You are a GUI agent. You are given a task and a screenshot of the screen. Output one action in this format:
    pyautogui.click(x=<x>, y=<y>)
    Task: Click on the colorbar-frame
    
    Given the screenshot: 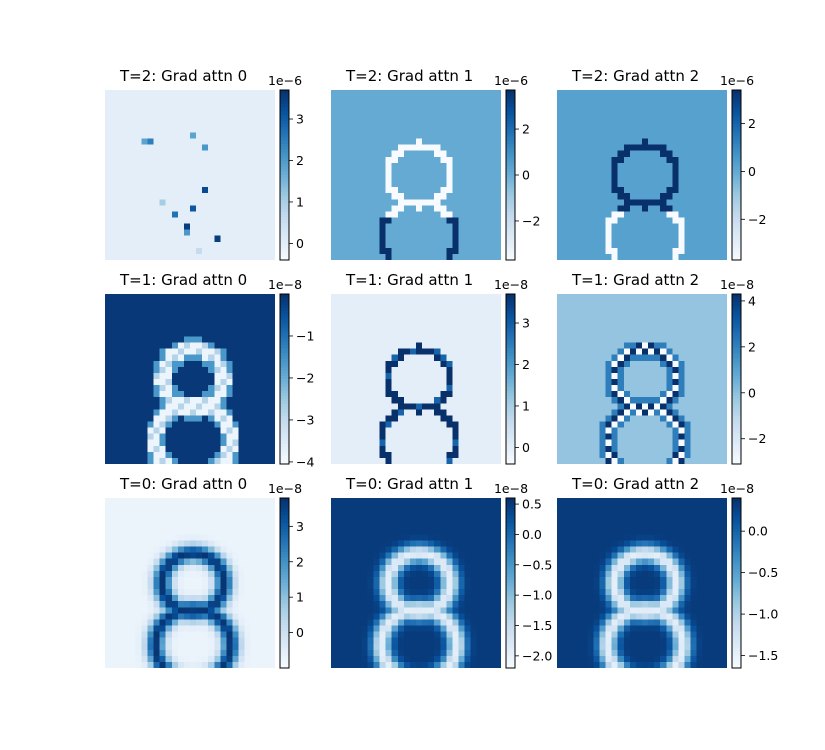 What is the action you would take?
    pyautogui.click(x=736, y=175)
    